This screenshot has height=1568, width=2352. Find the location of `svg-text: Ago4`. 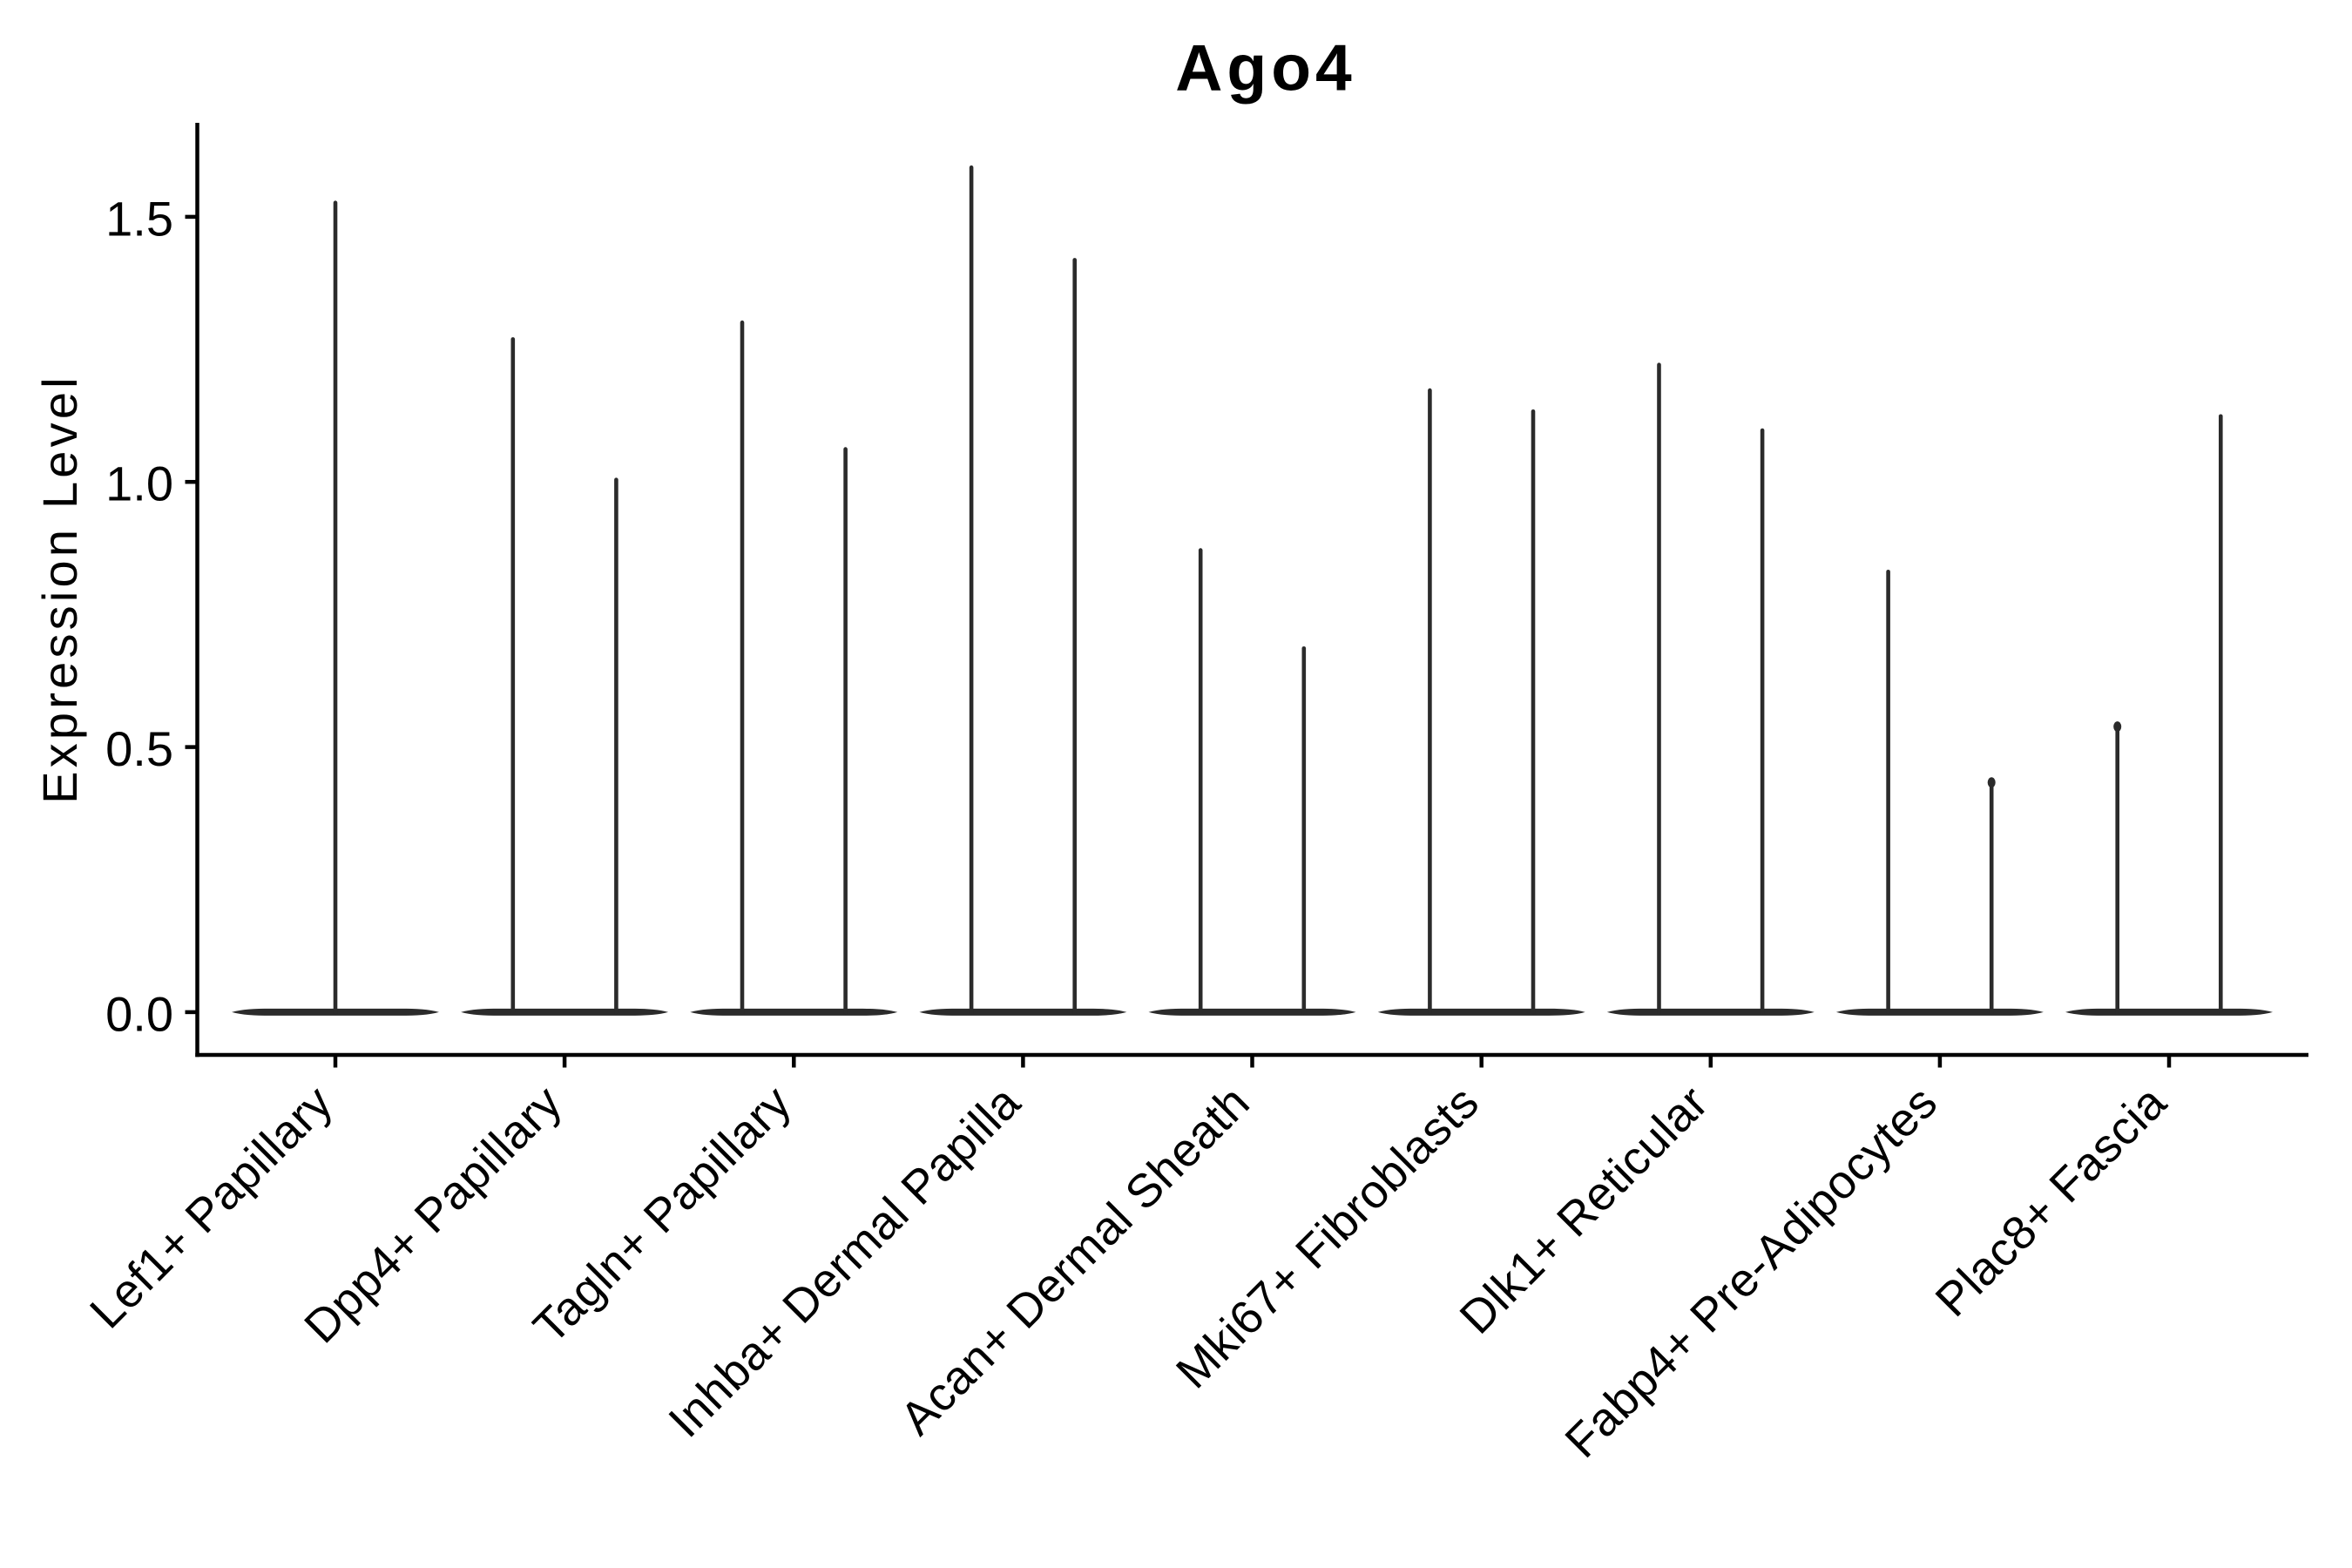

svg-text: Ago4 is located at coordinates (1265, 67).